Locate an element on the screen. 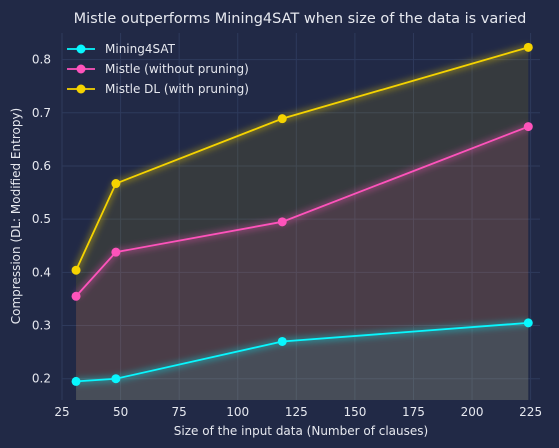  legend-label: Mistle DL (with pruning) is located at coordinates (177, 89).